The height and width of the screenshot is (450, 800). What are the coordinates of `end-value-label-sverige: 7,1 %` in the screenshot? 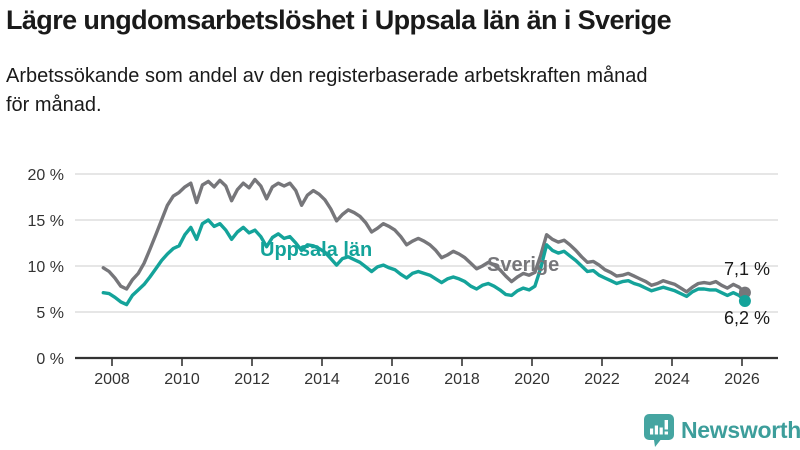 It's located at (746, 269).